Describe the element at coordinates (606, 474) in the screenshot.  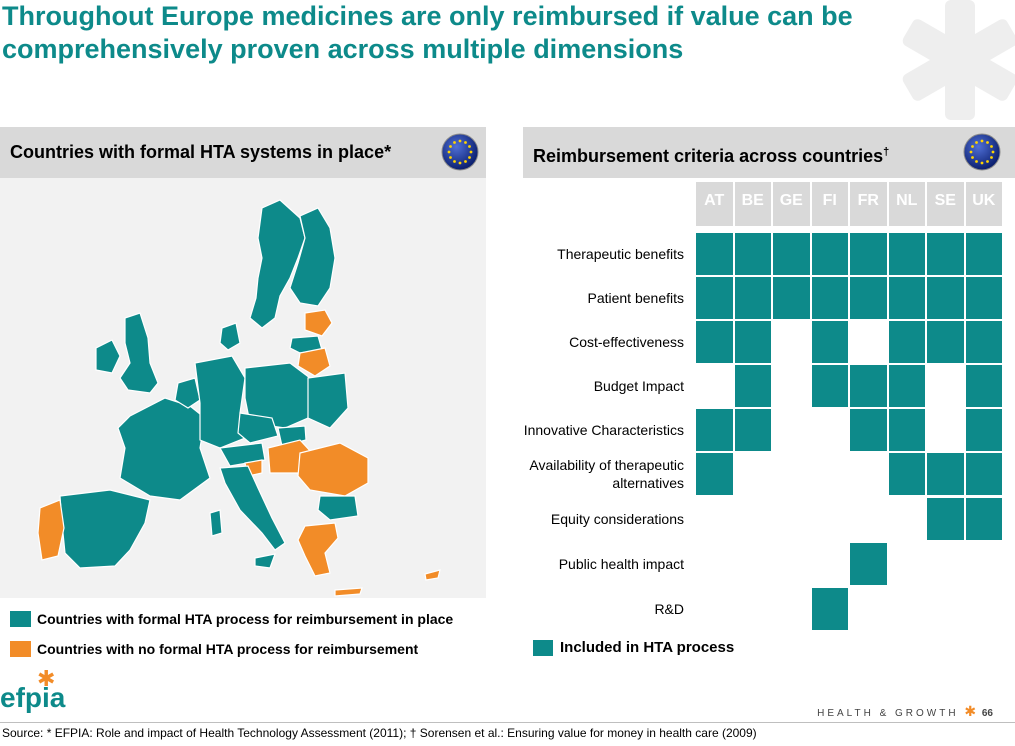
I see `row-label: Availability of therapeutic alternatives` at that location.